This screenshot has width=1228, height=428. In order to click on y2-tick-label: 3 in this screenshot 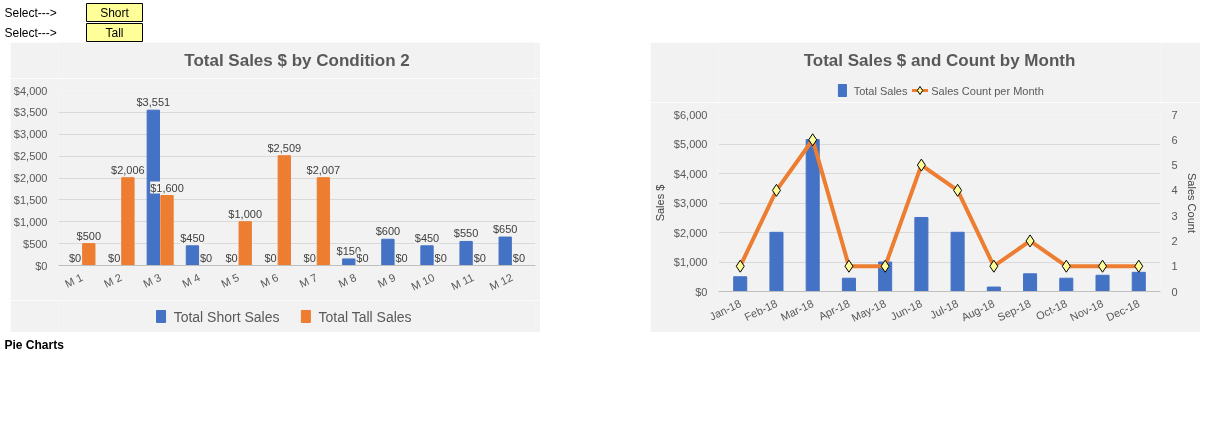, I will do `click(1174, 215)`.